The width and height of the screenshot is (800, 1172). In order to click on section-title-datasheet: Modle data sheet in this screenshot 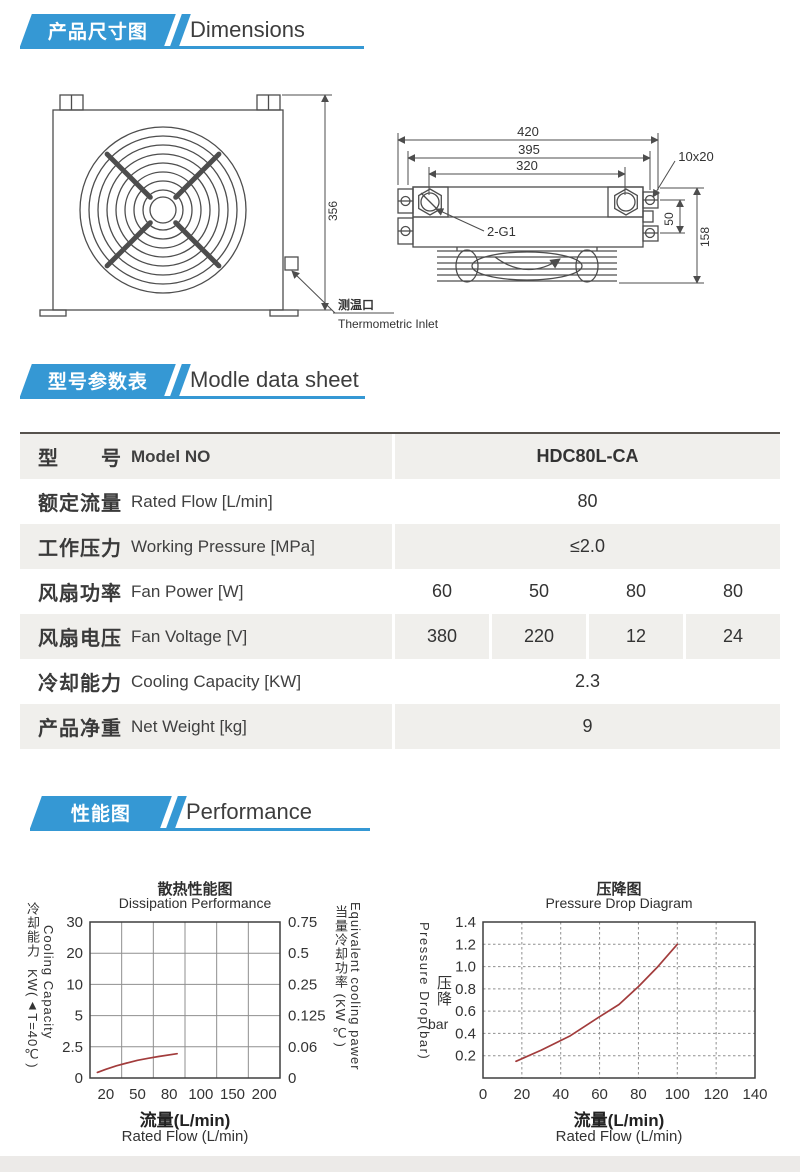, I will do `click(274, 379)`.